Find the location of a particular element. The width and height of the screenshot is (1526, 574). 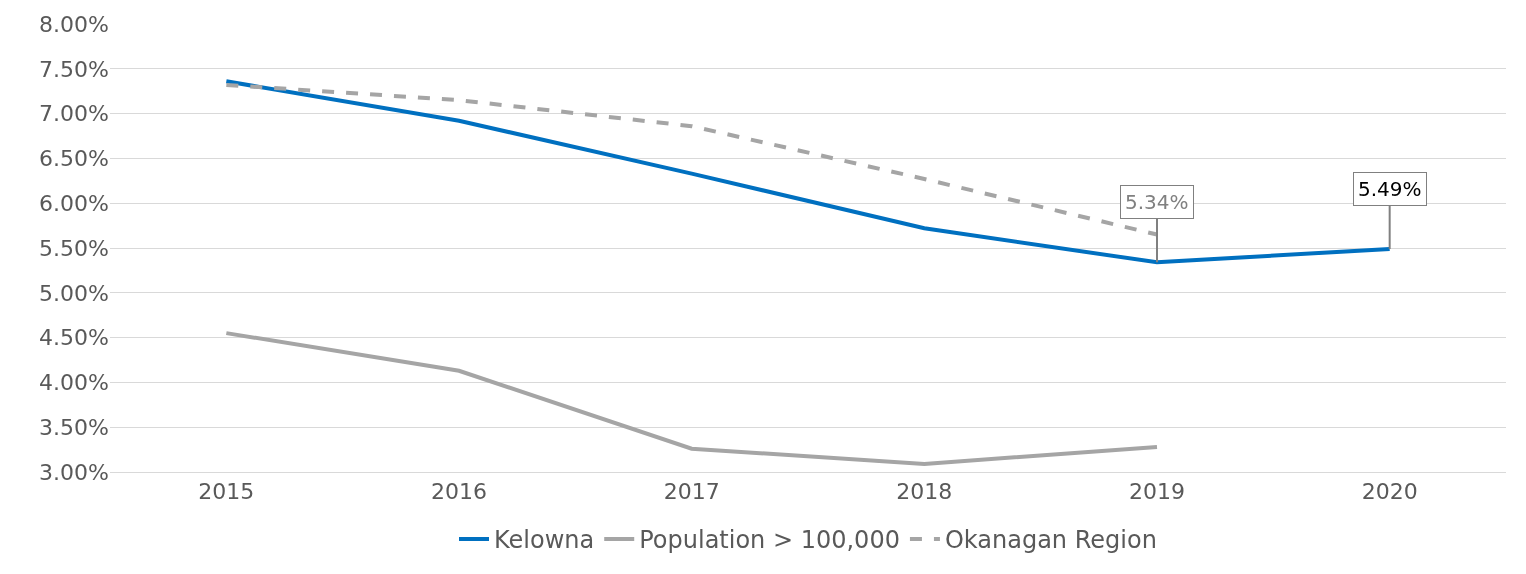

y-tick-label: 4.00% is located at coordinates (74, 383).